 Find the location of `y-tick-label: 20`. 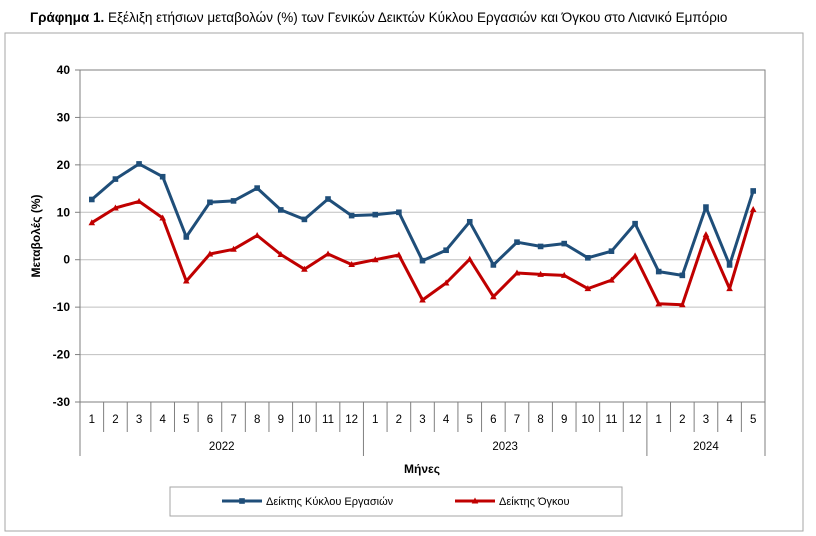

y-tick-label: 20 is located at coordinates (64, 165).